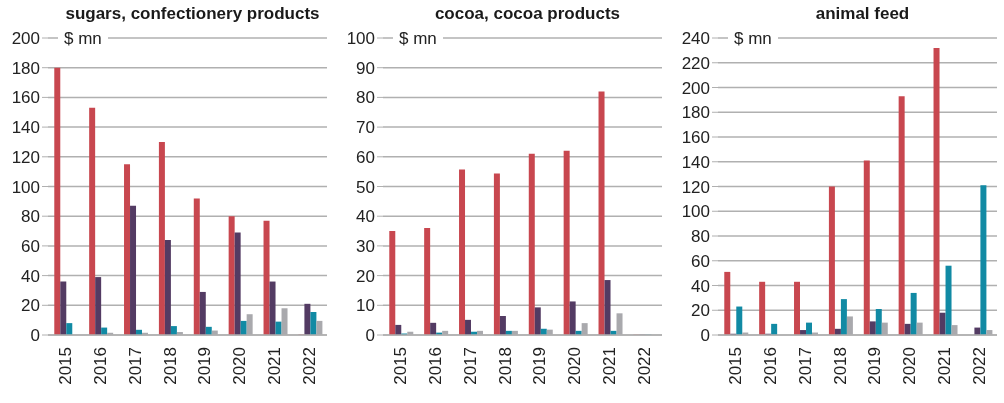  Describe the element at coordinates (862, 14) in the screenshot. I see `chart-title: animal feed` at that location.